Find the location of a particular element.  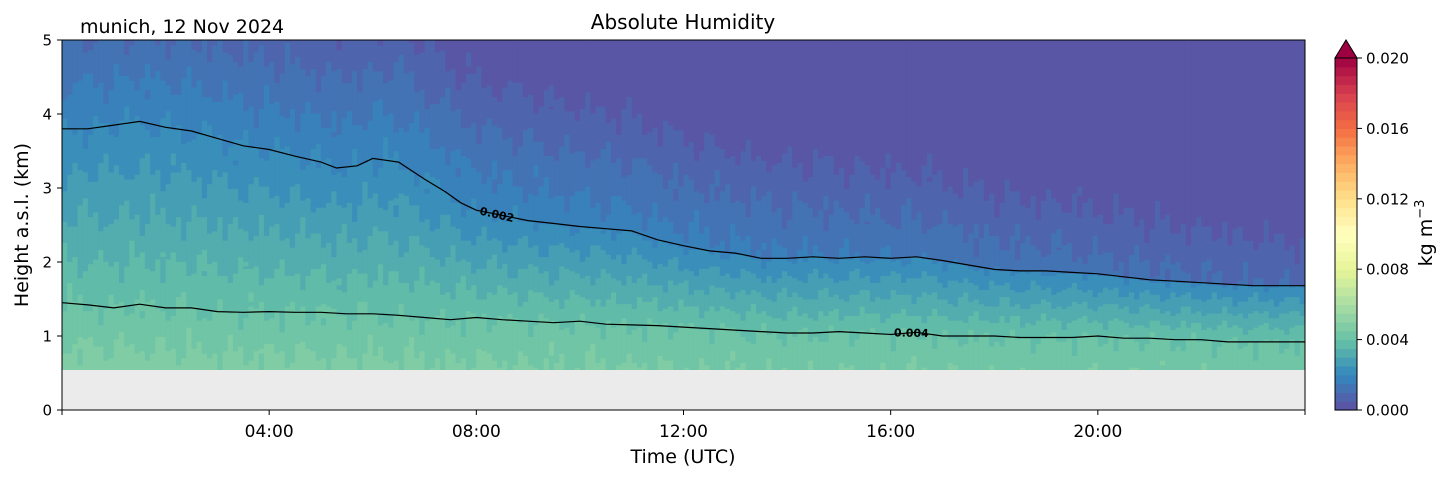

contour-line is located at coordinates (683, 322).